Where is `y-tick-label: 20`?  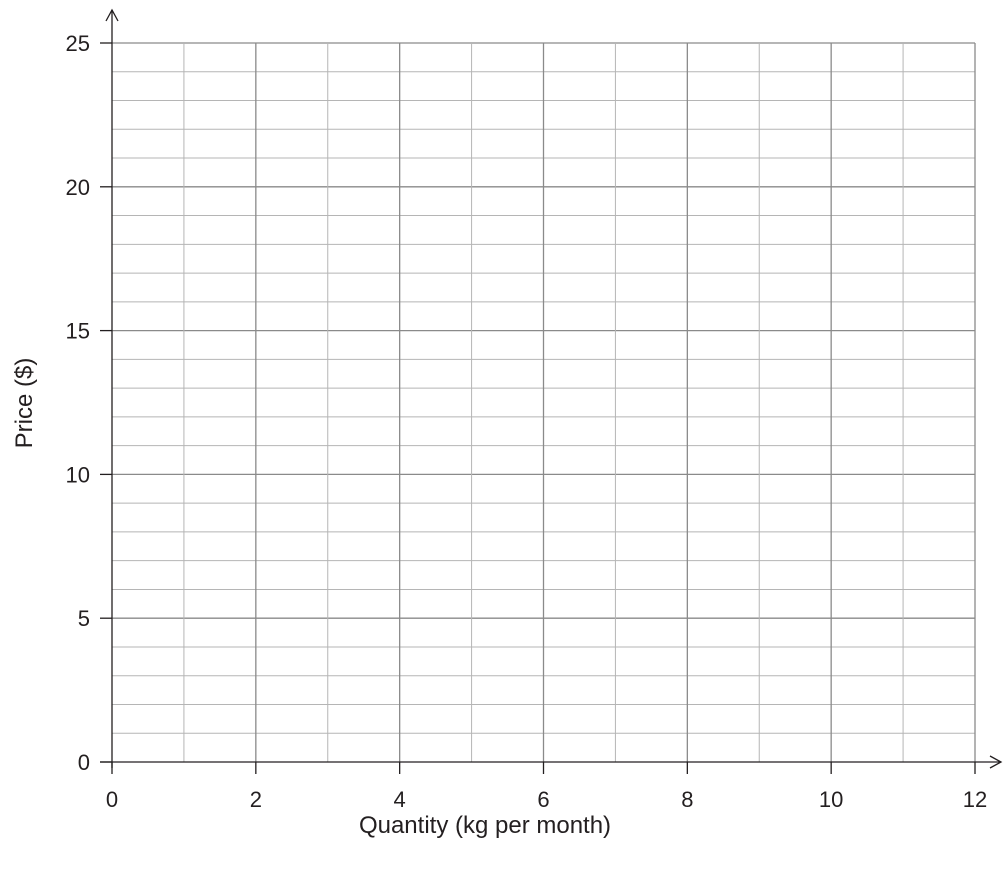
y-tick-label: 20 is located at coordinates (78, 187).